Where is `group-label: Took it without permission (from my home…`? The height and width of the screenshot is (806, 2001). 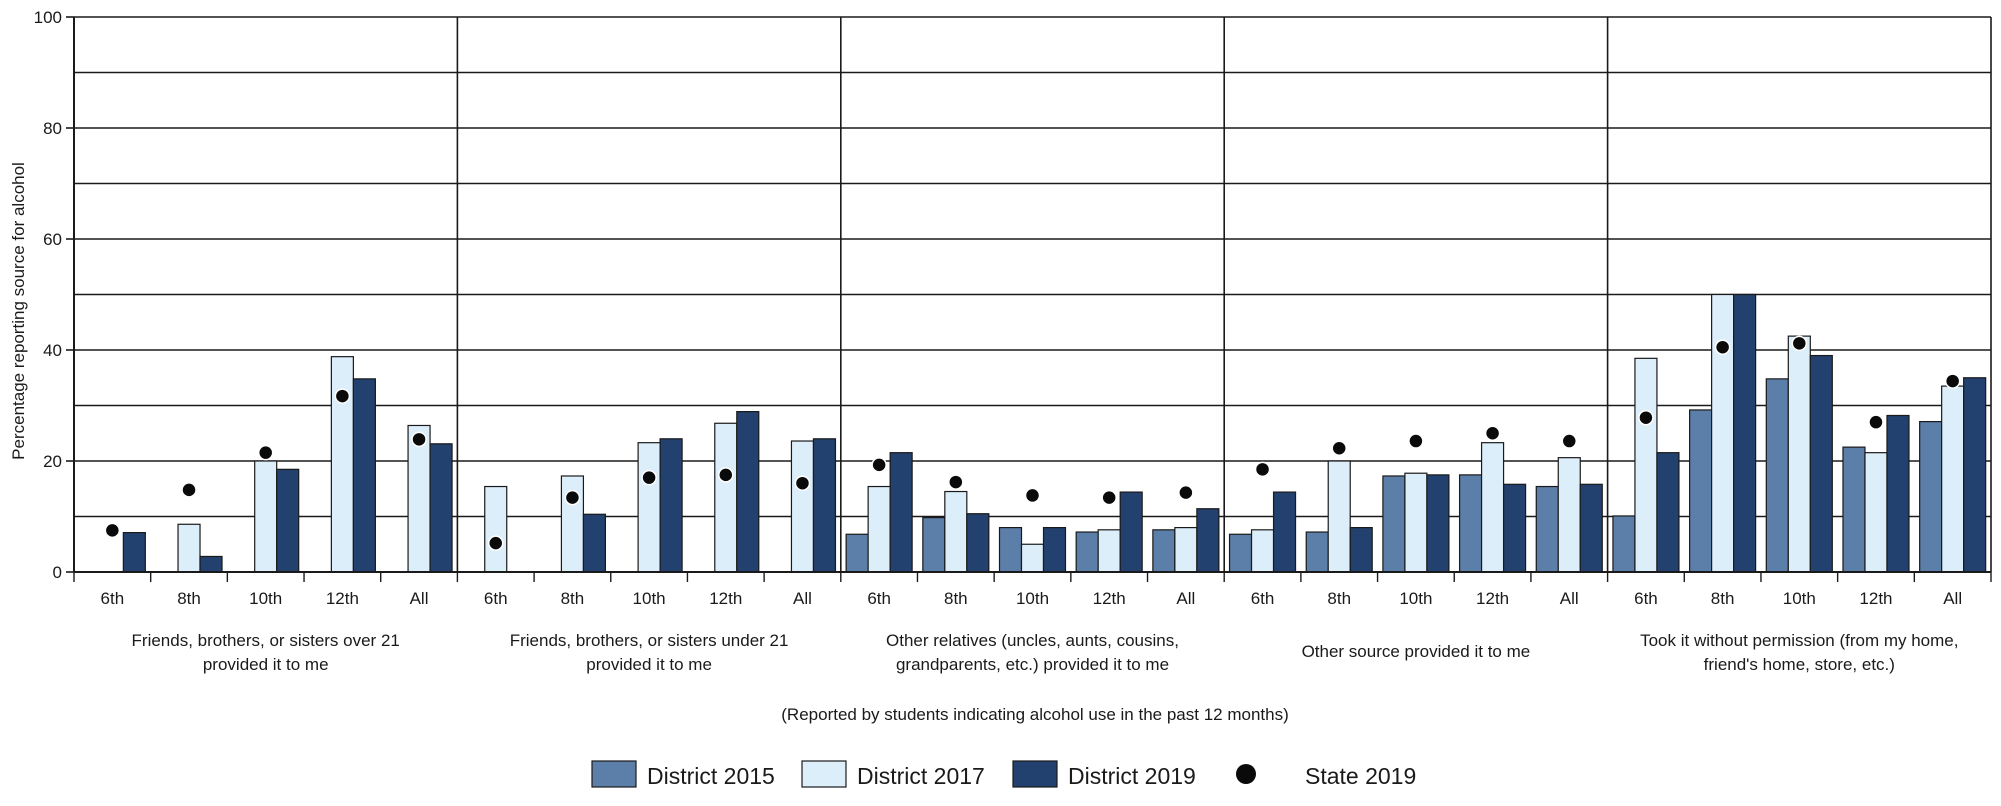
group-label: Took it without permission (from my home… is located at coordinates (1799, 640).